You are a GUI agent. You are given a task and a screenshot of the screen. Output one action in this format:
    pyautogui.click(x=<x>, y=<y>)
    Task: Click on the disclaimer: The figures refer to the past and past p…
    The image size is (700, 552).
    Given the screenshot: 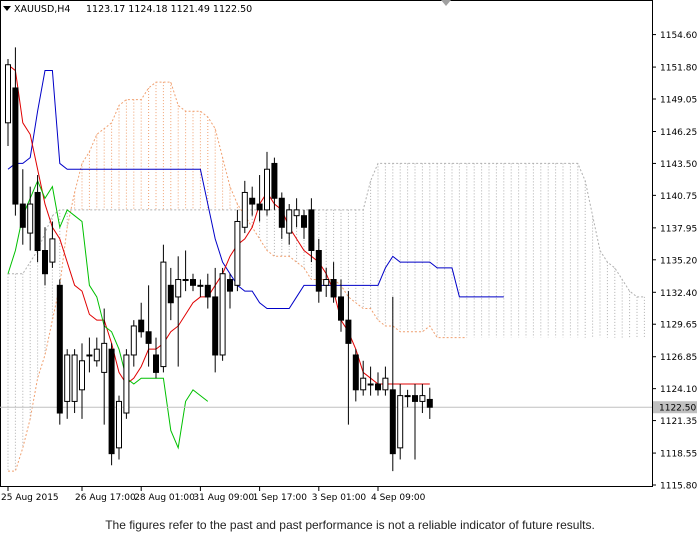 What is the action you would take?
    pyautogui.click(x=350, y=525)
    